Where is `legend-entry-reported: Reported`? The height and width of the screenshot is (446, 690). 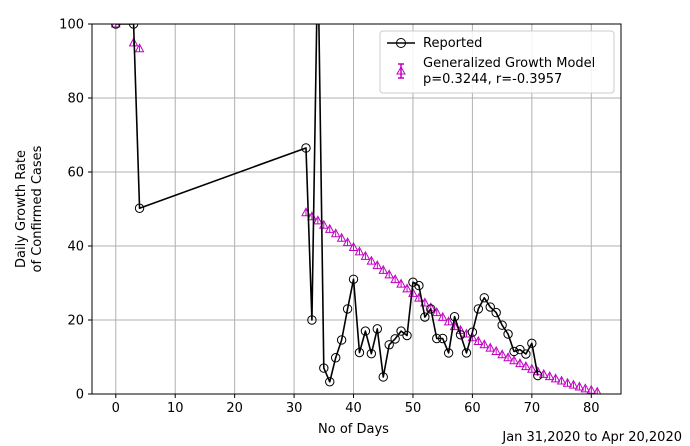
legend-entry-reported: Reported is located at coordinates (434, 43).